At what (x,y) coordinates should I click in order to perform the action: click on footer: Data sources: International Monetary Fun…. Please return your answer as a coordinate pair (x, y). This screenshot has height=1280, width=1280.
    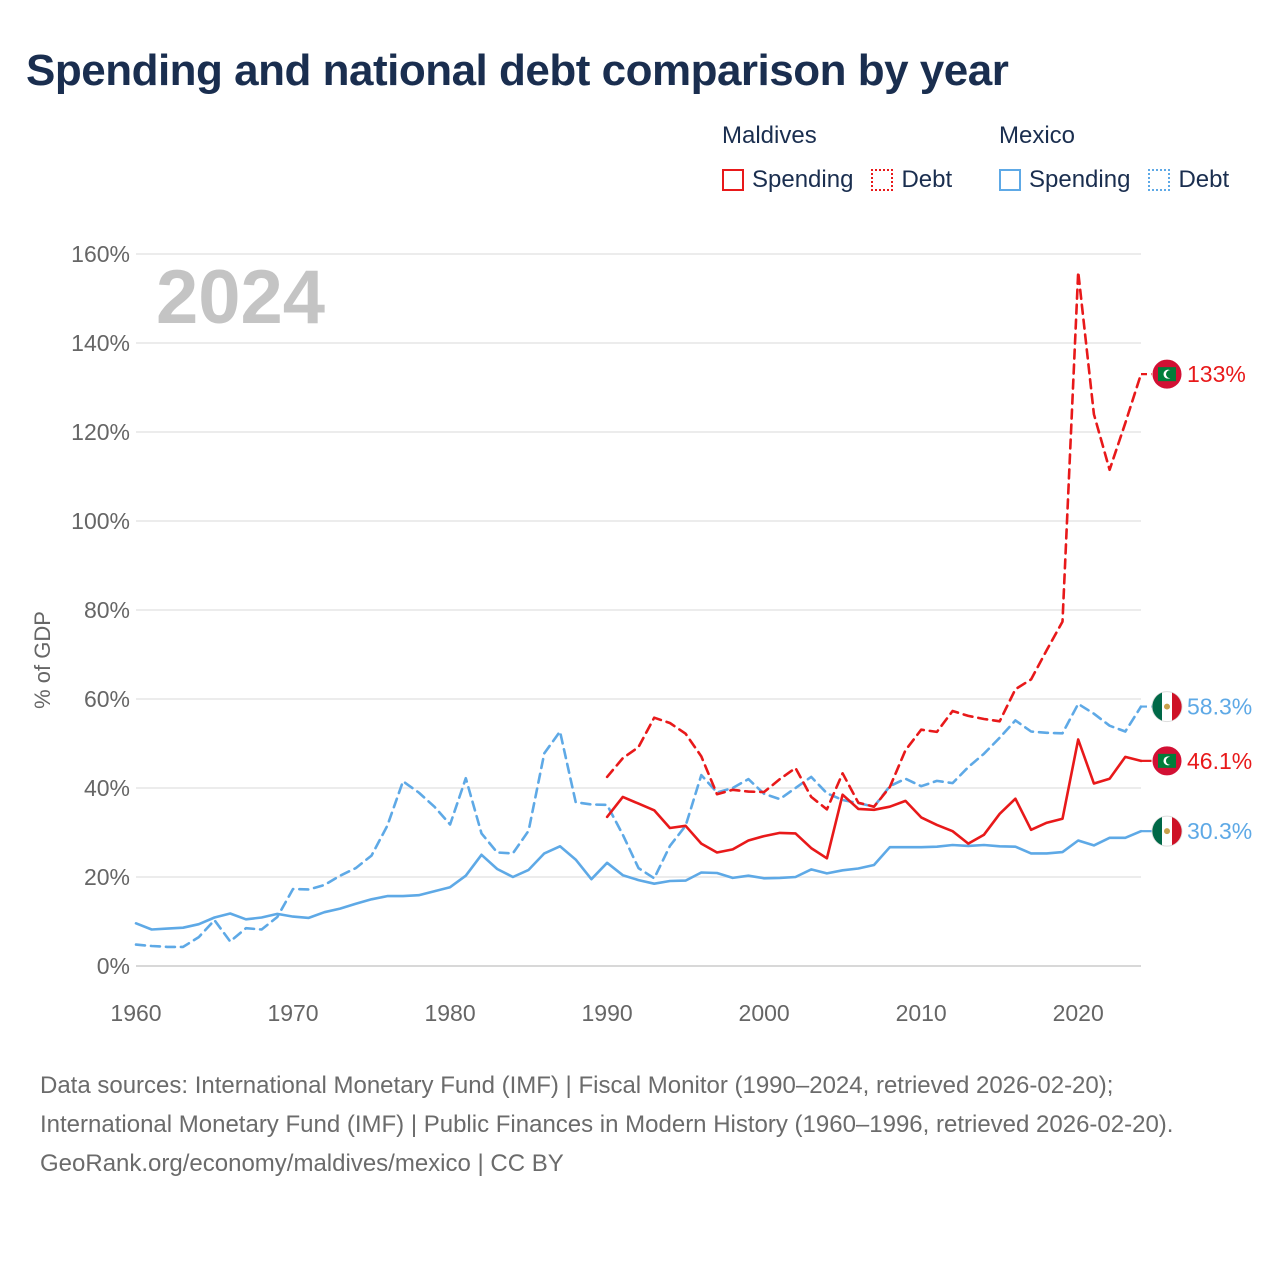
    Looking at the image, I should click on (640, 1124).